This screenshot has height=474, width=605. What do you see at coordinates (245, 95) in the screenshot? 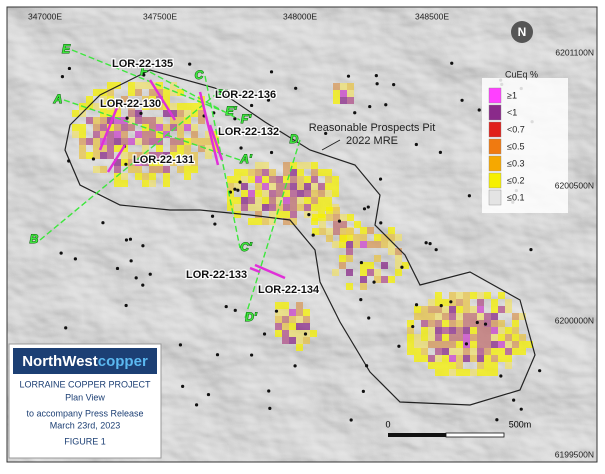
I see `drill-hole-label: LOR-22-136` at bounding box center [245, 95].